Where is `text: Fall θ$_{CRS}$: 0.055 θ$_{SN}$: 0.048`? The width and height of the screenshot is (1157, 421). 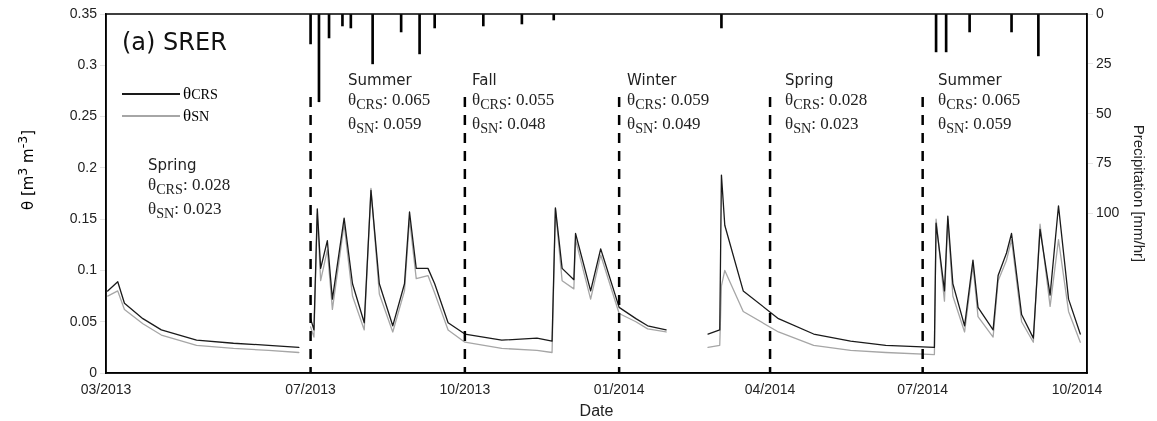
text: Fall θ$_{CRS}$: 0.055 θ$_{SN}$: 0.048 is located at coordinates (513, 104).